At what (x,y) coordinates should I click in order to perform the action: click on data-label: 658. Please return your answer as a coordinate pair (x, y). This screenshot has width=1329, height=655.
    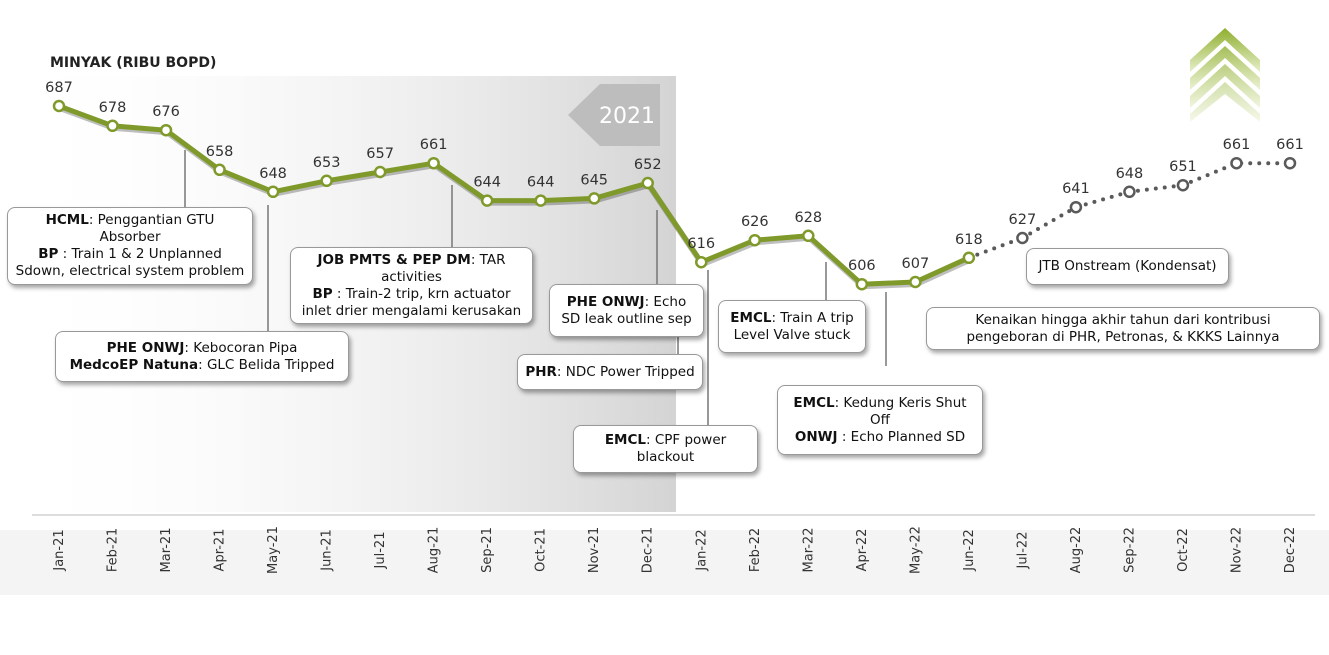
    Looking at the image, I should click on (220, 152).